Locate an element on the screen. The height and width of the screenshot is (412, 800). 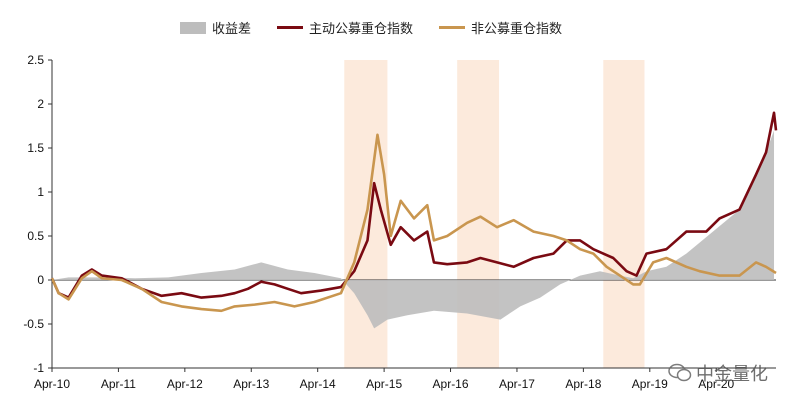
y-tick-label: 1 is located at coordinates (40, 192).